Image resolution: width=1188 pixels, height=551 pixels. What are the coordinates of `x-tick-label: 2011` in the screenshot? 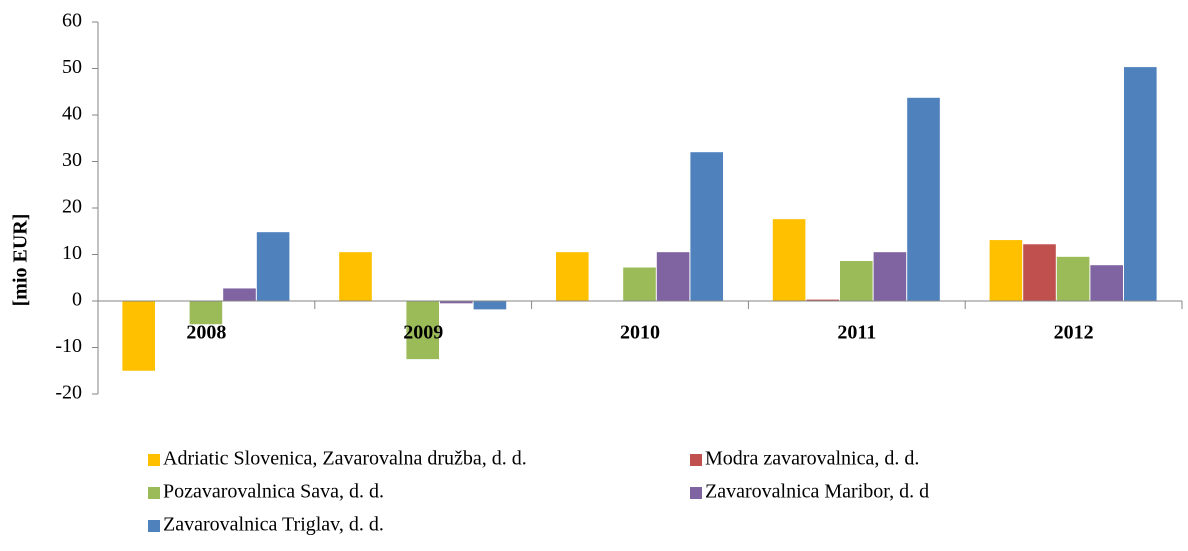 It's located at (856, 333).